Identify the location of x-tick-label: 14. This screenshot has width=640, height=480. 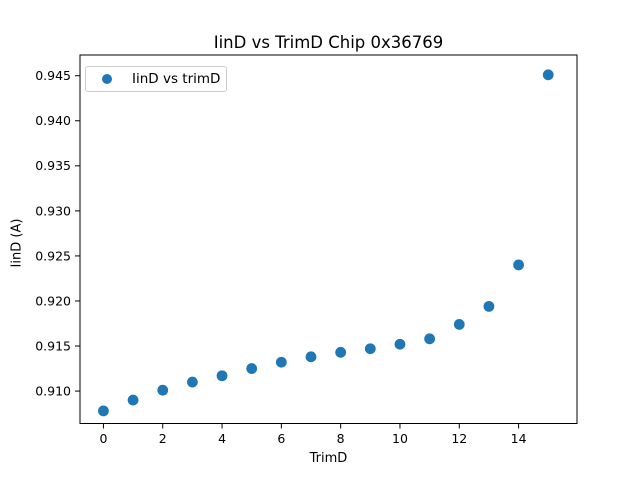
(519, 438).